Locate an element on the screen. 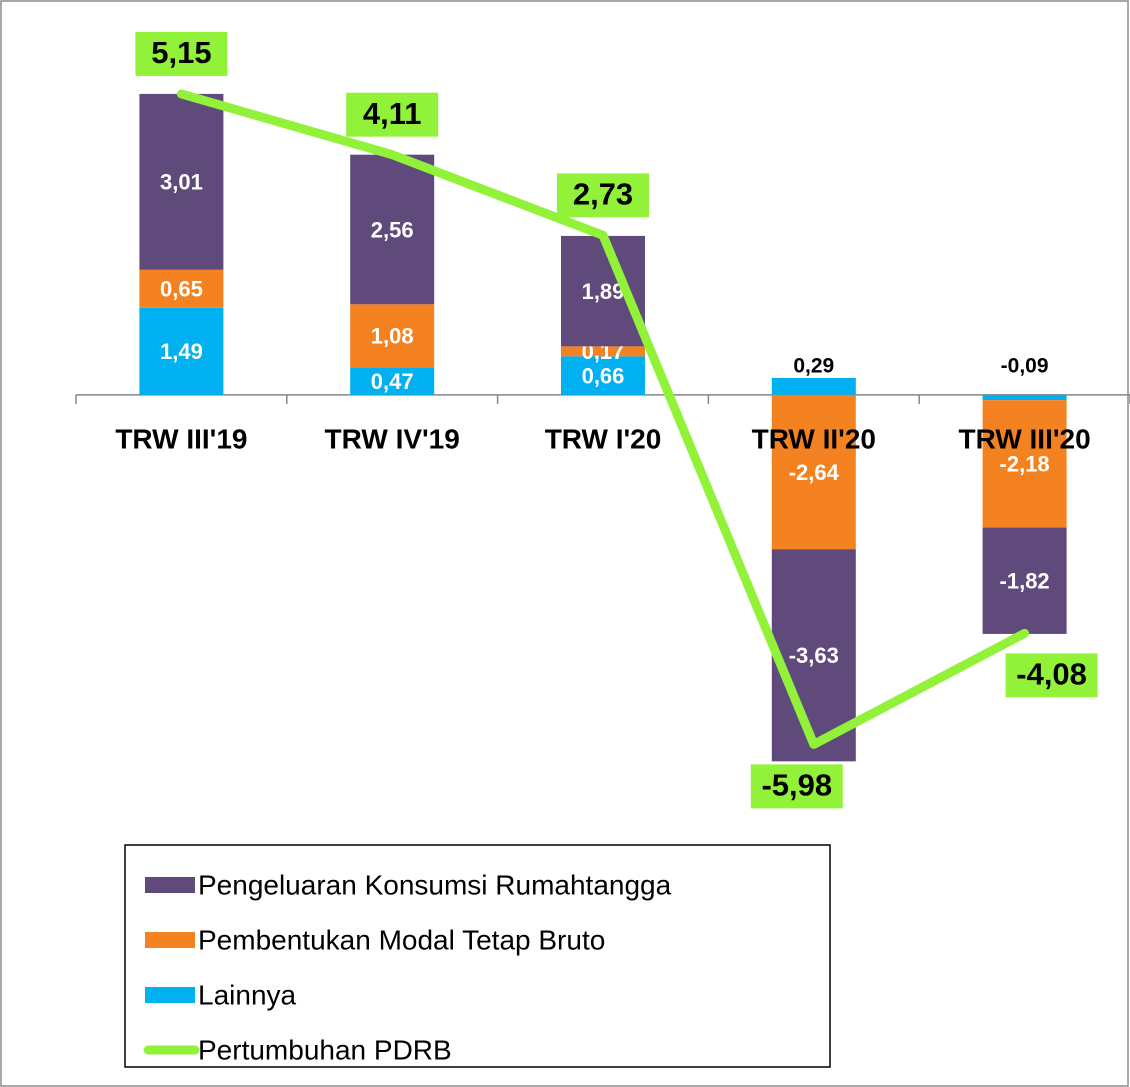 This screenshot has width=1130, height=1087. data-label: 1,49 is located at coordinates (181, 351).